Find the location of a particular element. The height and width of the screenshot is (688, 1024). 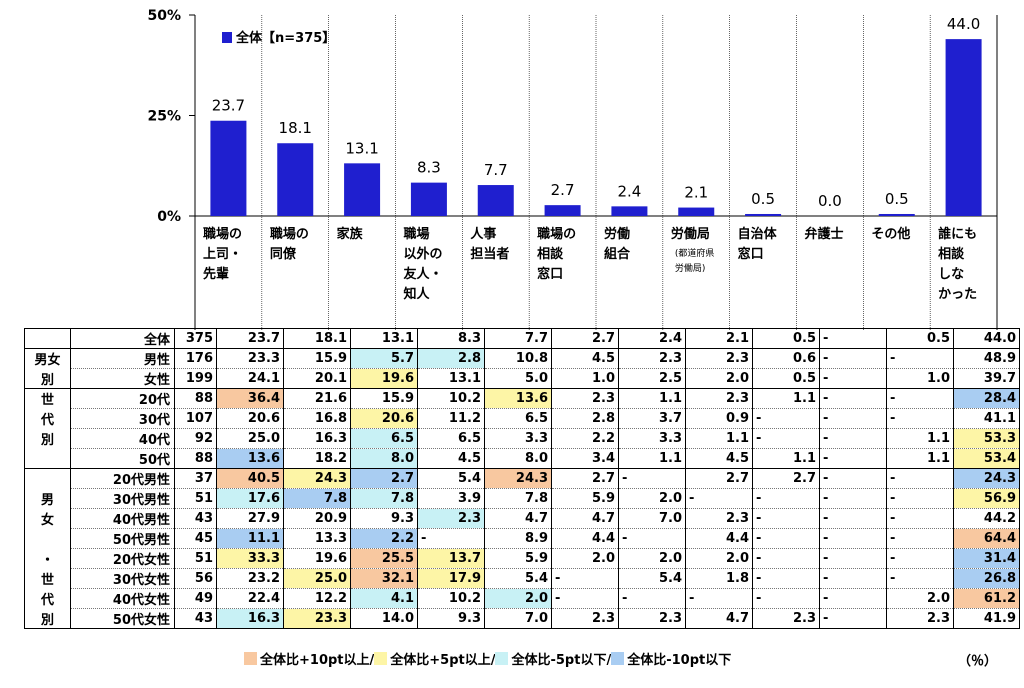

table-cell: 53.4 is located at coordinates (986, 458).